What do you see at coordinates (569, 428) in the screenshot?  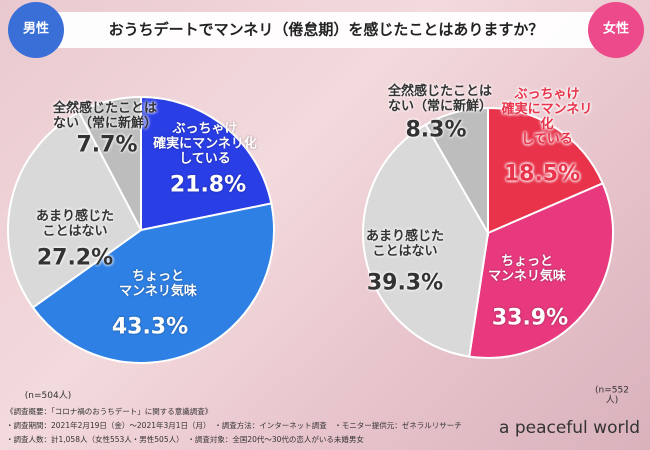 I see `brand: a peaceful world` at bounding box center [569, 428].